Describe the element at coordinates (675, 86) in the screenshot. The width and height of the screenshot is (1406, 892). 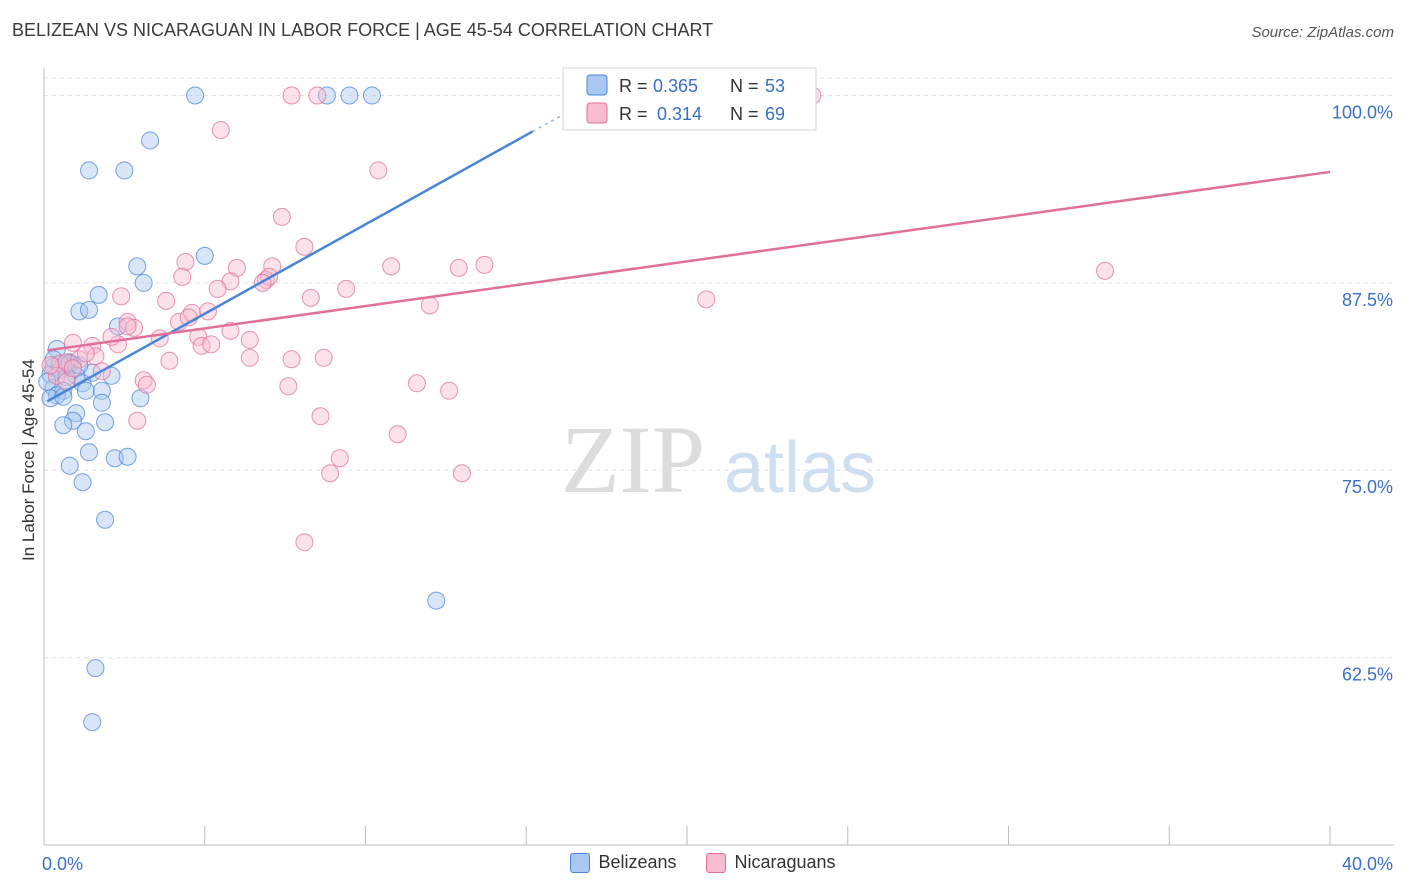
I see `legend-r-value-belizeans: 0.365` at that location.